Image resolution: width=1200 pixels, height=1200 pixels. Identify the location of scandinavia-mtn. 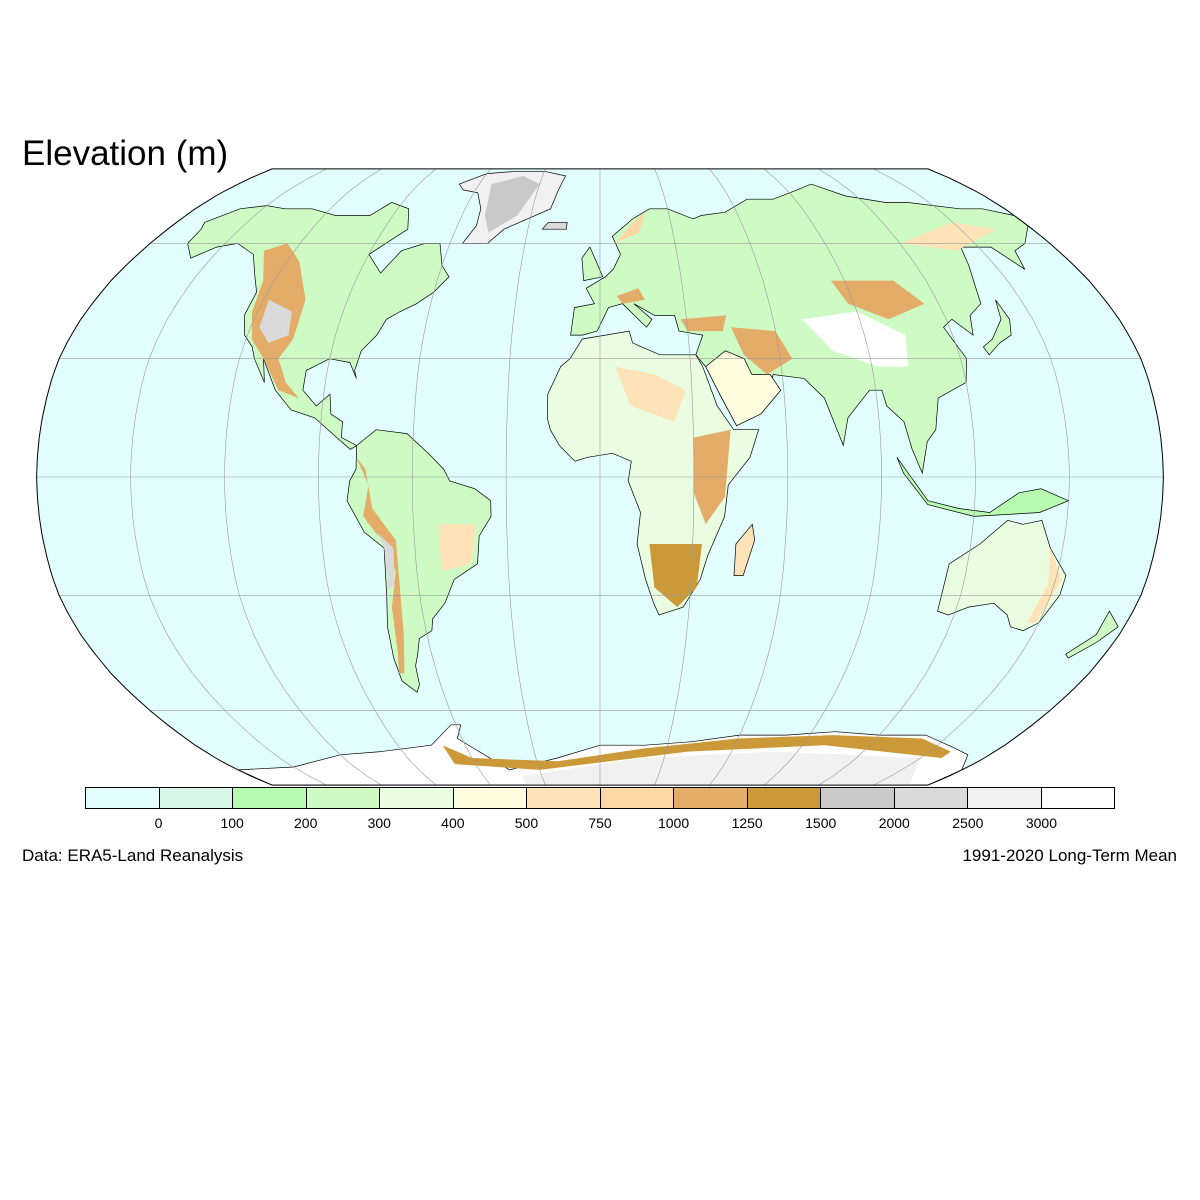
(630, 228).